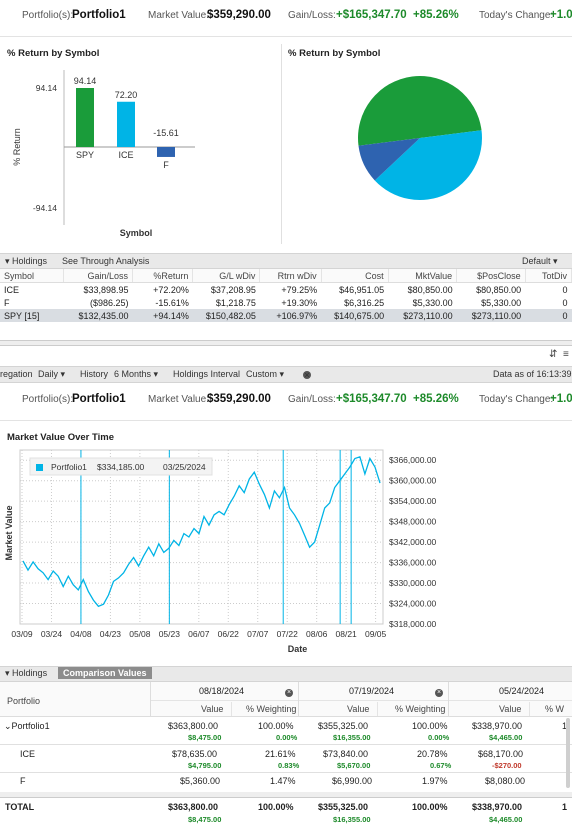 Image resolution: width=572 pixels, height=824 pixels. I want to click on holdings-tab: ▾ Holdings, so click(26, 673).